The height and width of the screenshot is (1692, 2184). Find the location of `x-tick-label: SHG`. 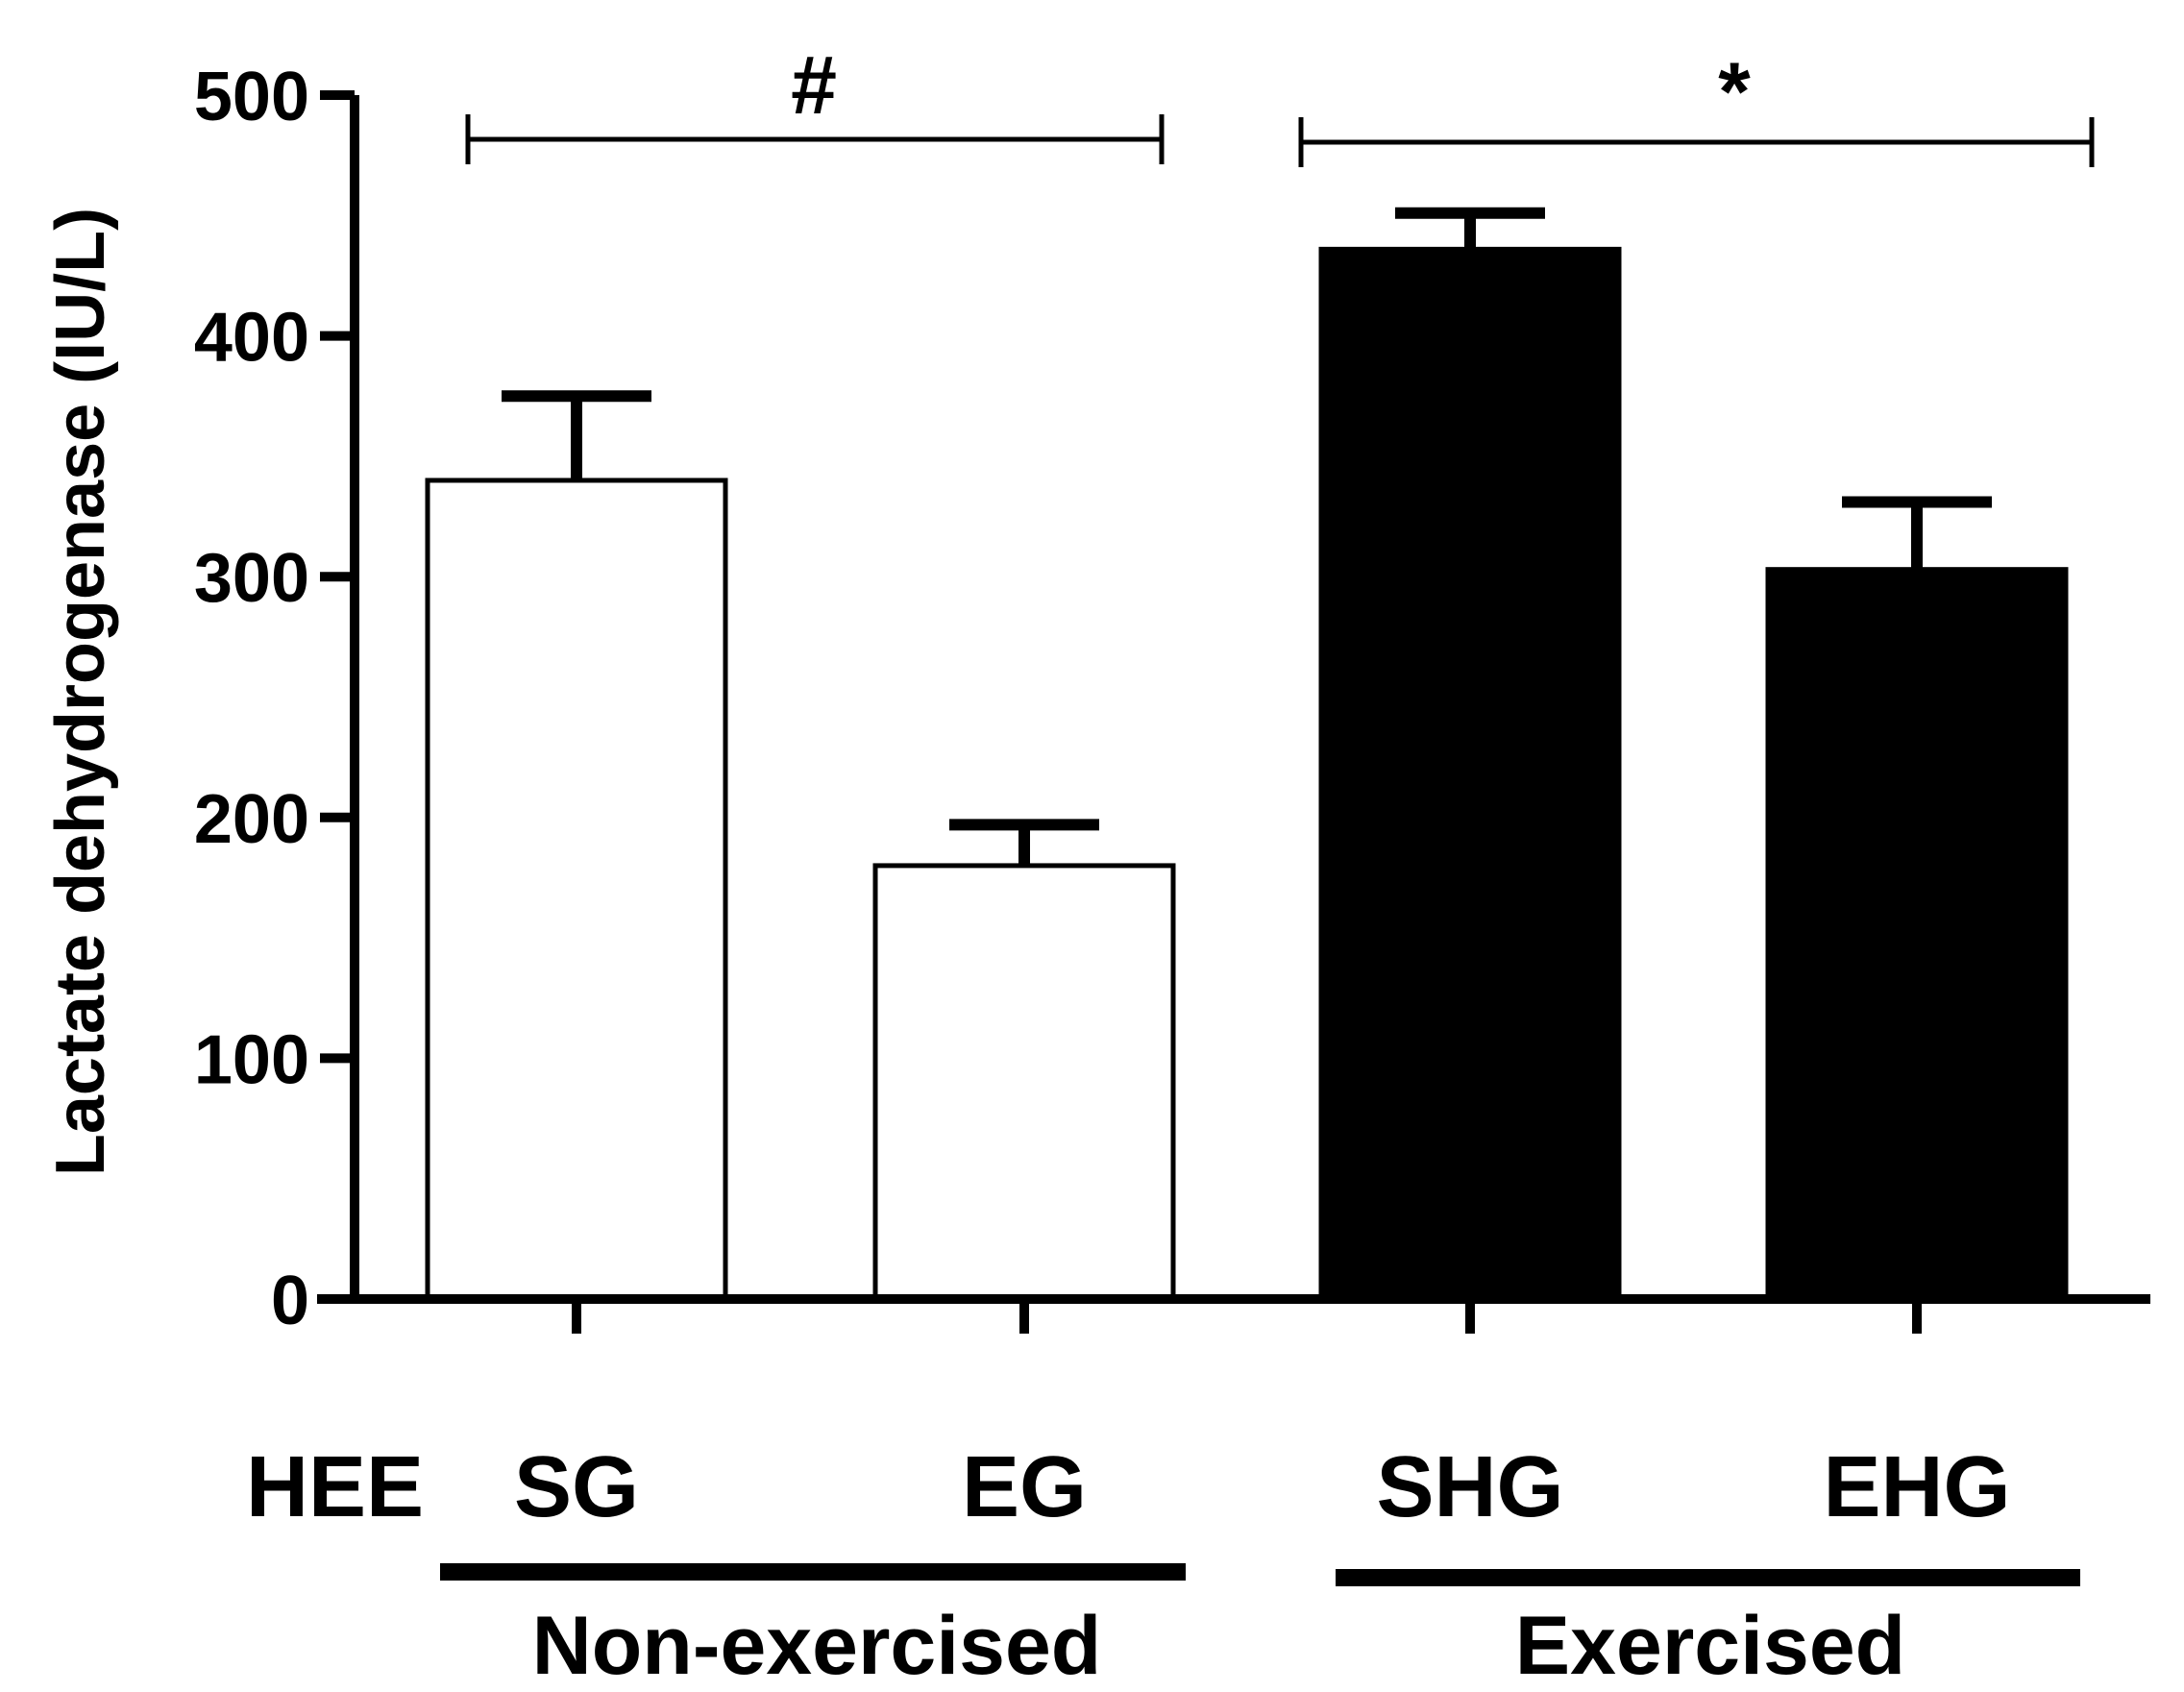

x-tick-label: SHG is located at coordinates (1469, 1487).